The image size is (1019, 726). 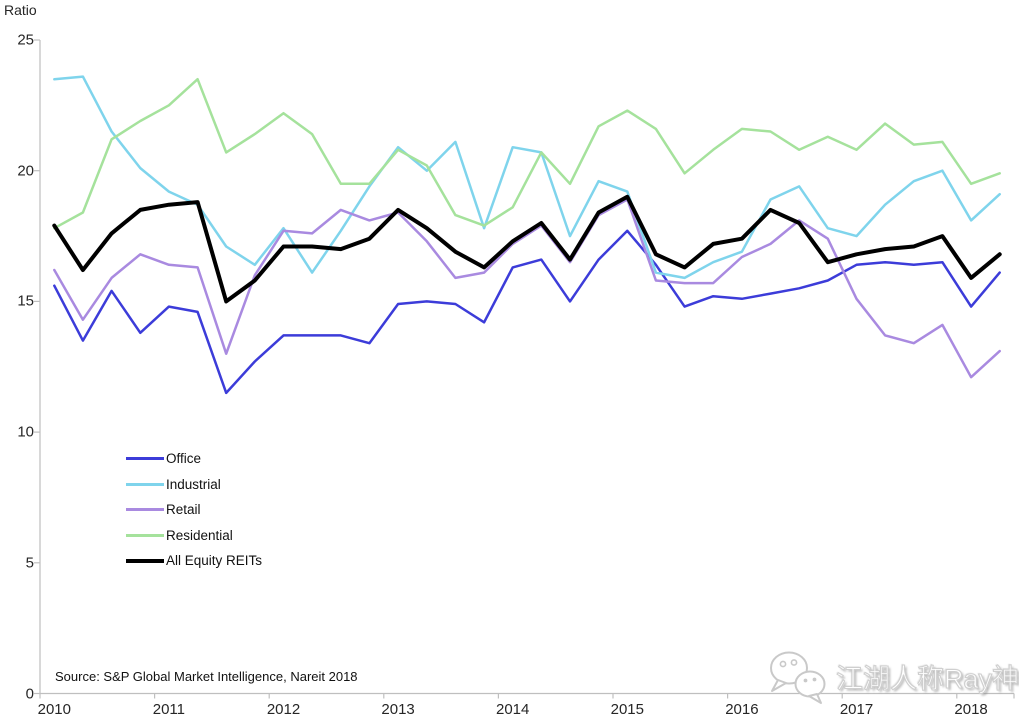 I want to click on legend-label: All Equity REITs, so click(x=214, y=561).